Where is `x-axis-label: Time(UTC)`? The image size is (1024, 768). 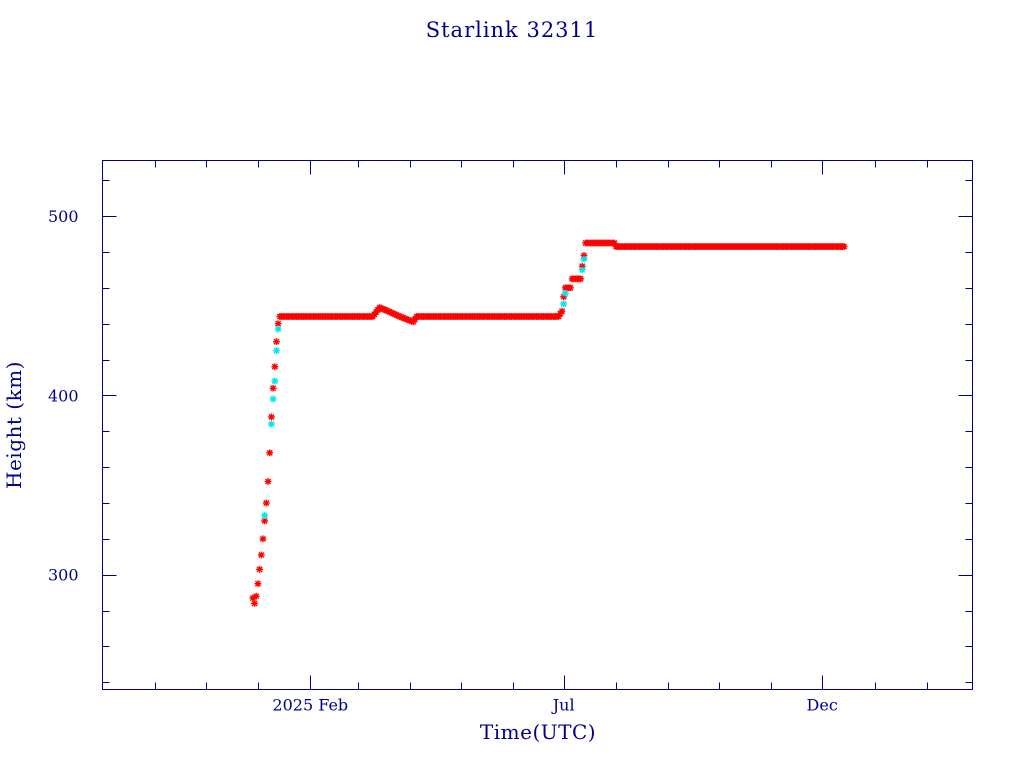 x-axis-label: Time(UTC) is located at coordinates (538, 732).